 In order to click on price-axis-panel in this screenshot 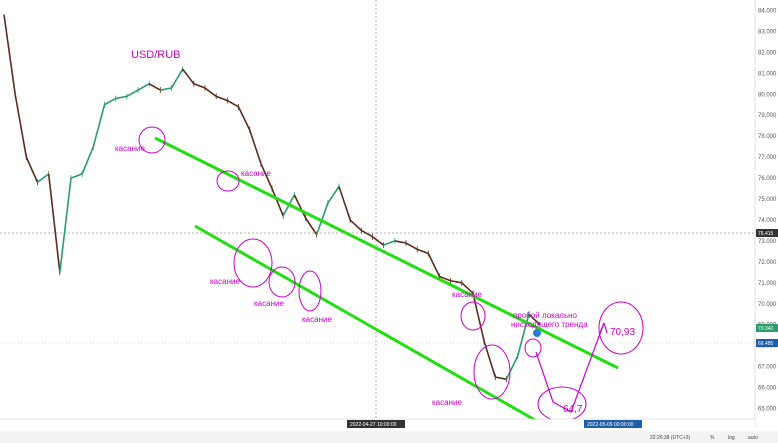, I will do `click(766, 214)`.